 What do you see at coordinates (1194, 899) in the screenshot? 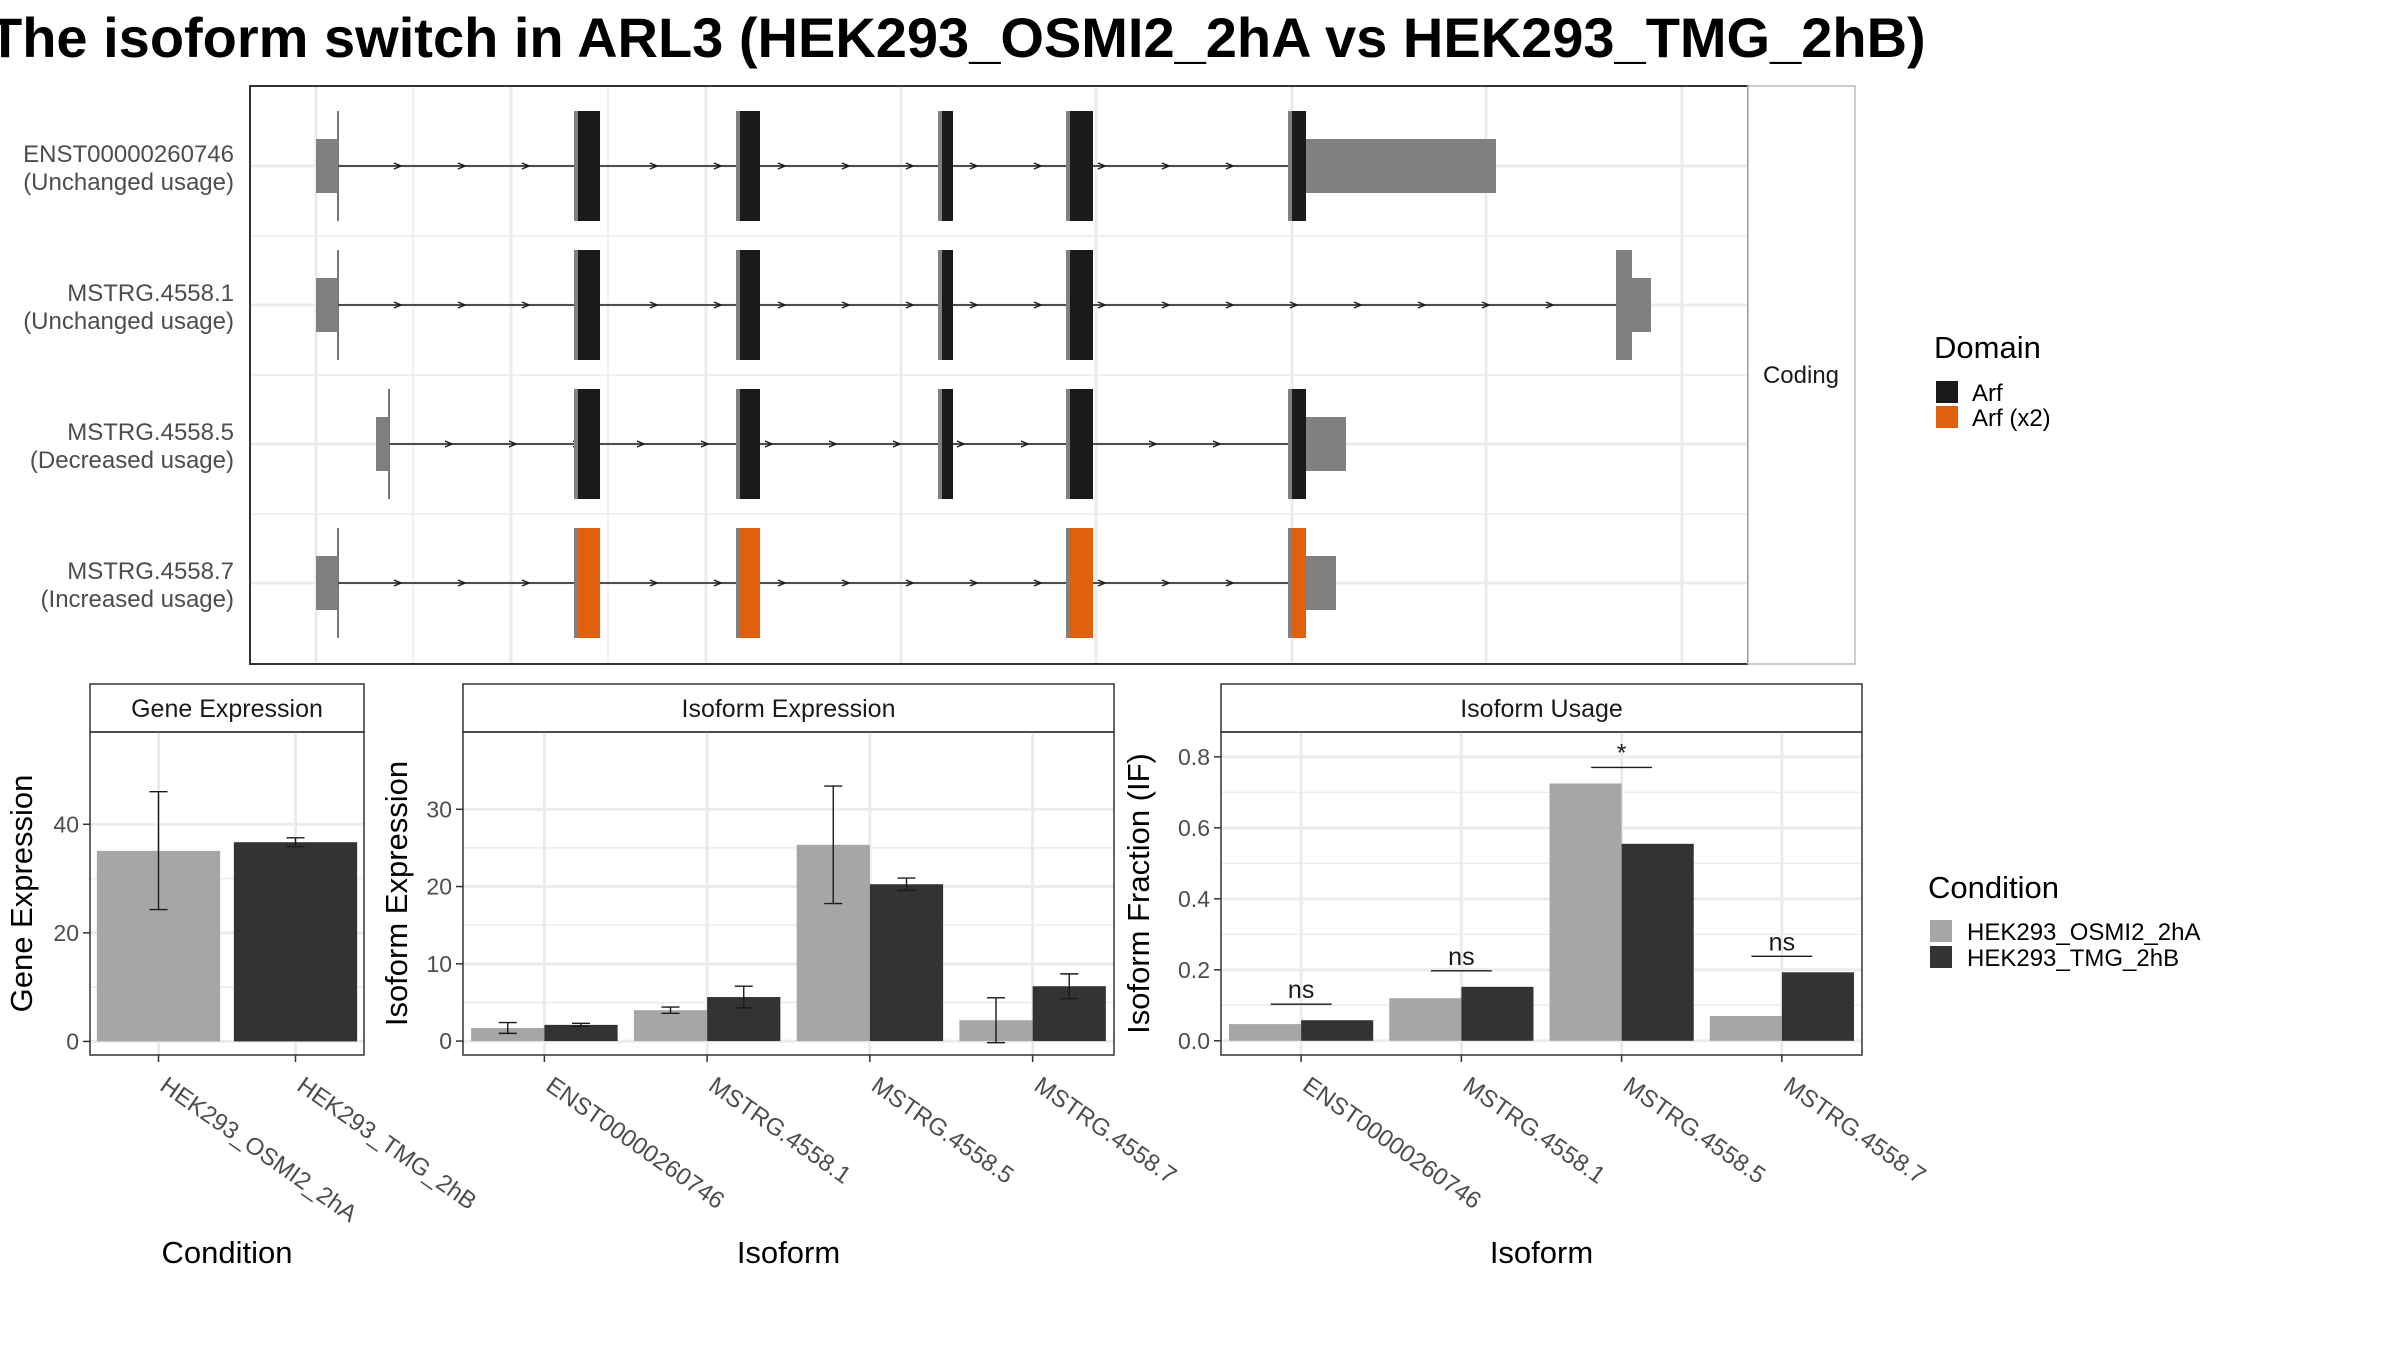
I see `y-tick-label: 0.4` at bounding box center [1194, 899].